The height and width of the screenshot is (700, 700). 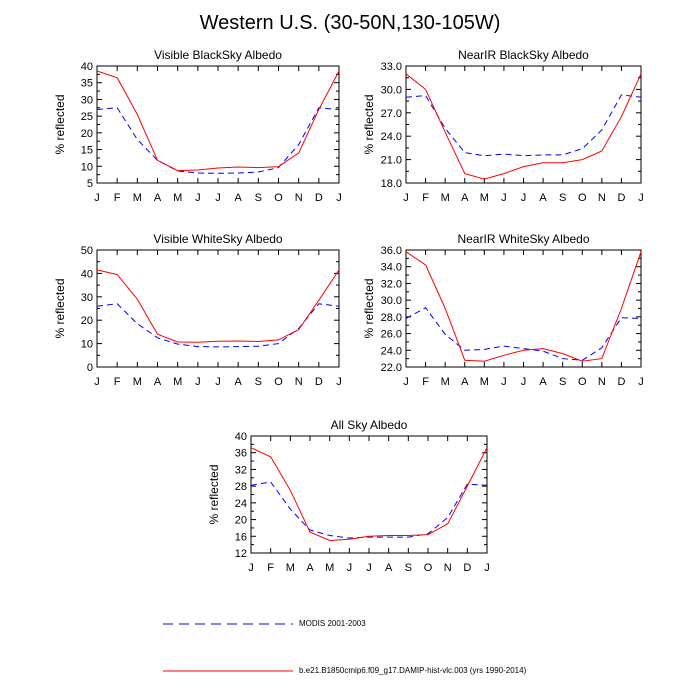 I want to click on series-model-line-nearir-blacksky-albedo, so click(x=523, y=126).